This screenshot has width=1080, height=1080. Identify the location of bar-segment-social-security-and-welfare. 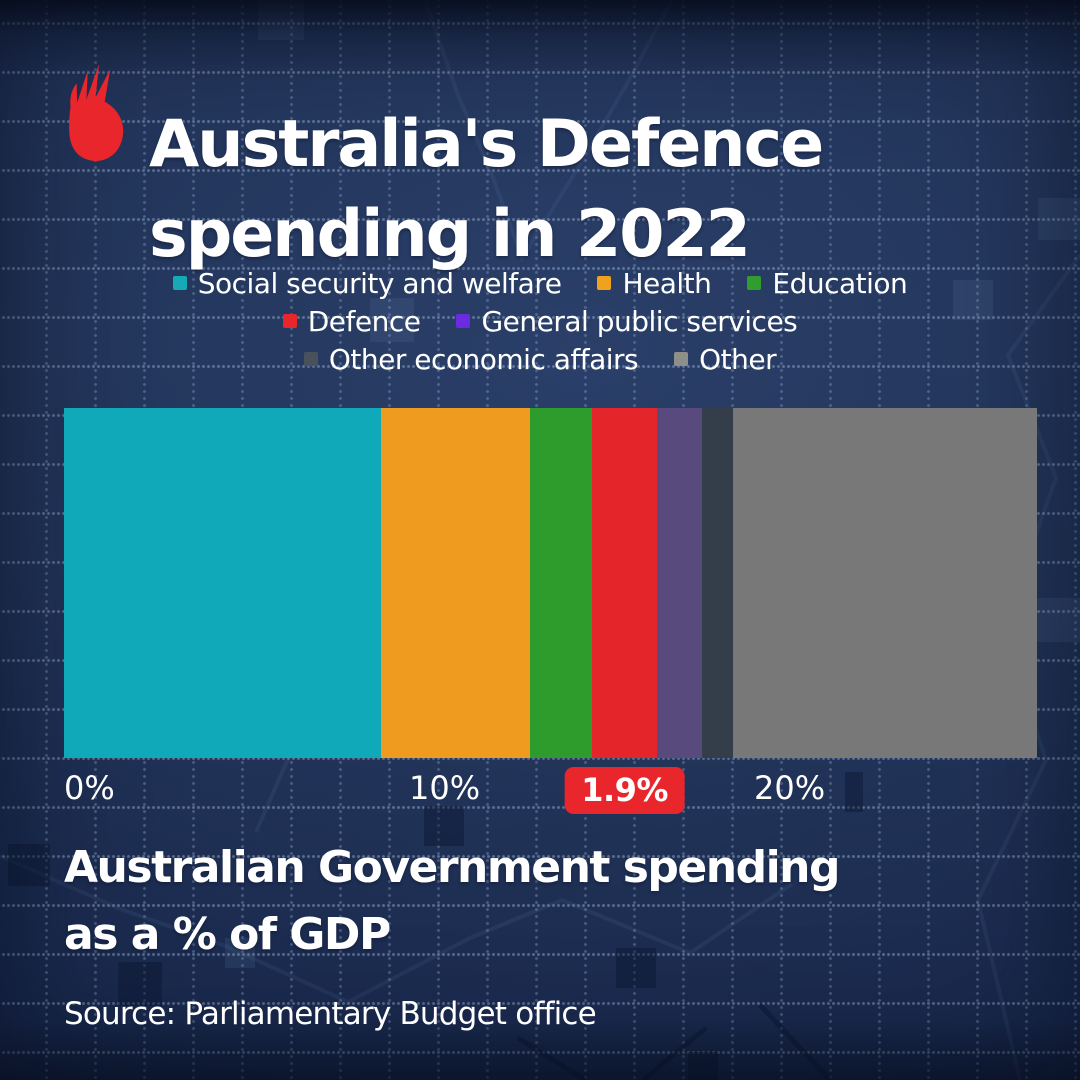
(223, 583).